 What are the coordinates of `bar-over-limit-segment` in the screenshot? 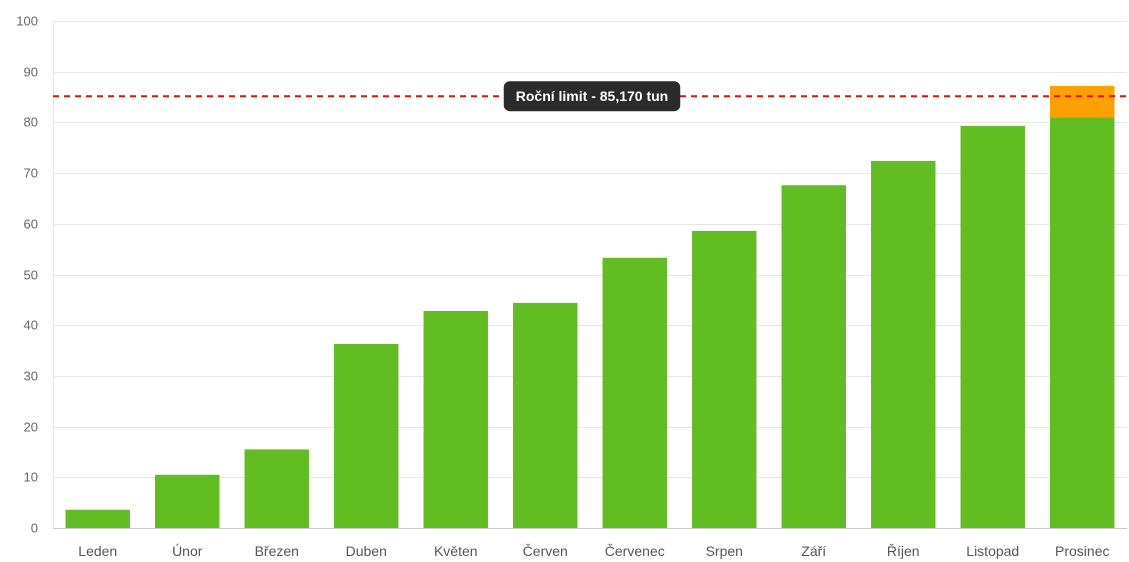 It's located at (1082, 101).